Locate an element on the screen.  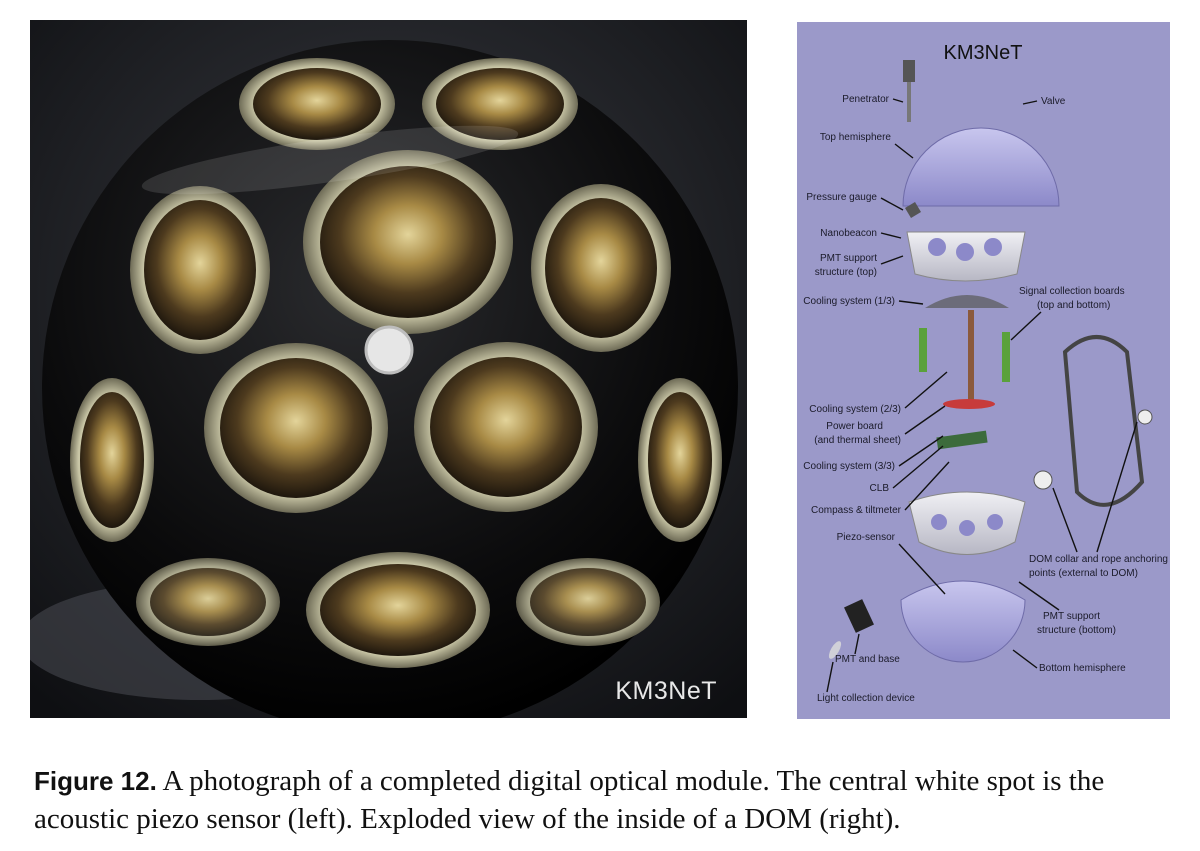
label-pressure-gauge: Pressure gauge is located at coordinates (841, 197).